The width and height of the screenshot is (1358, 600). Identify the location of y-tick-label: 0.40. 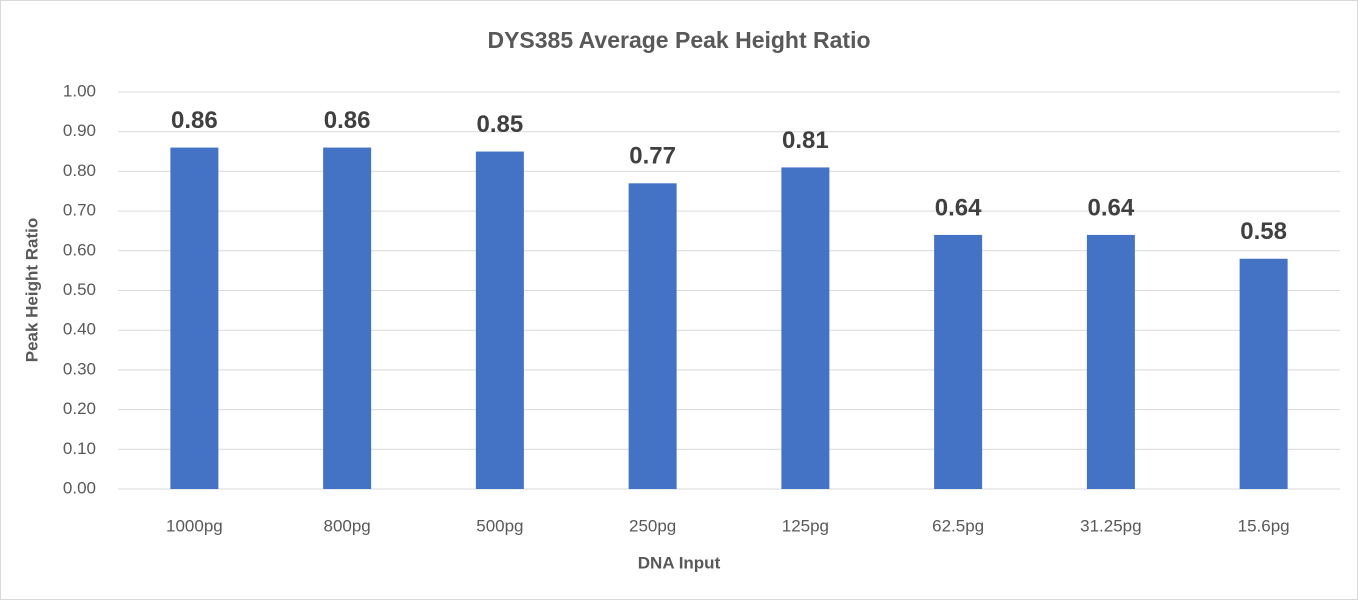
(79, 329).